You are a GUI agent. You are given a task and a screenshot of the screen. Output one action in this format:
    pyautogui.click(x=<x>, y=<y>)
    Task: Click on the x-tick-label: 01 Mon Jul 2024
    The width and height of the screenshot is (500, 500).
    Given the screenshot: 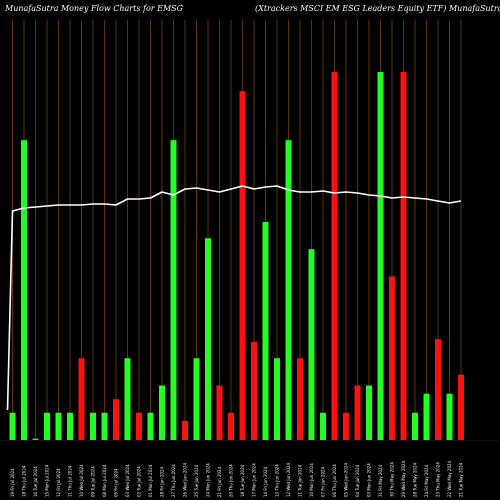 What is the action you would take?
    pyautogui.click(x=150, y=480)
    